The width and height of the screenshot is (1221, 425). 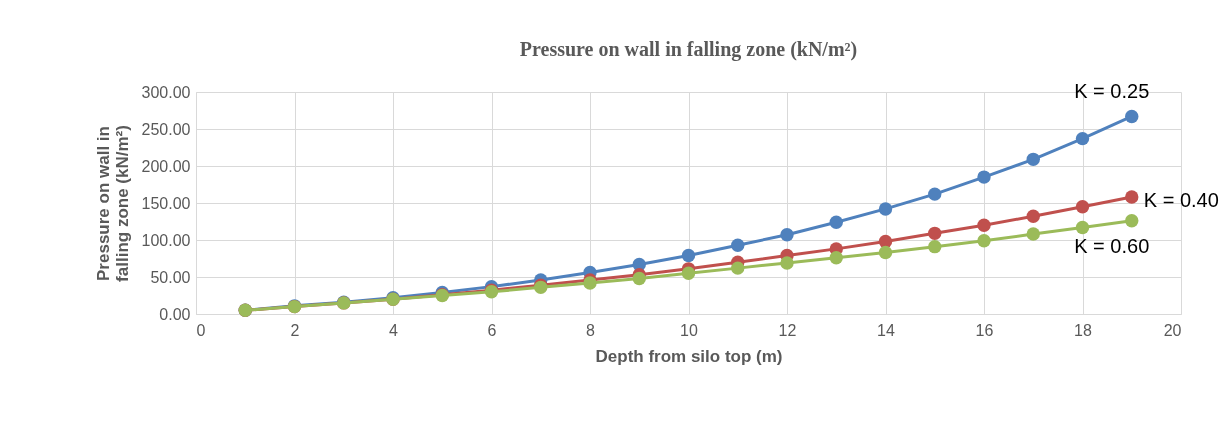 I want to click on y-tick-label: 250.00, so click(x=166, y=129).